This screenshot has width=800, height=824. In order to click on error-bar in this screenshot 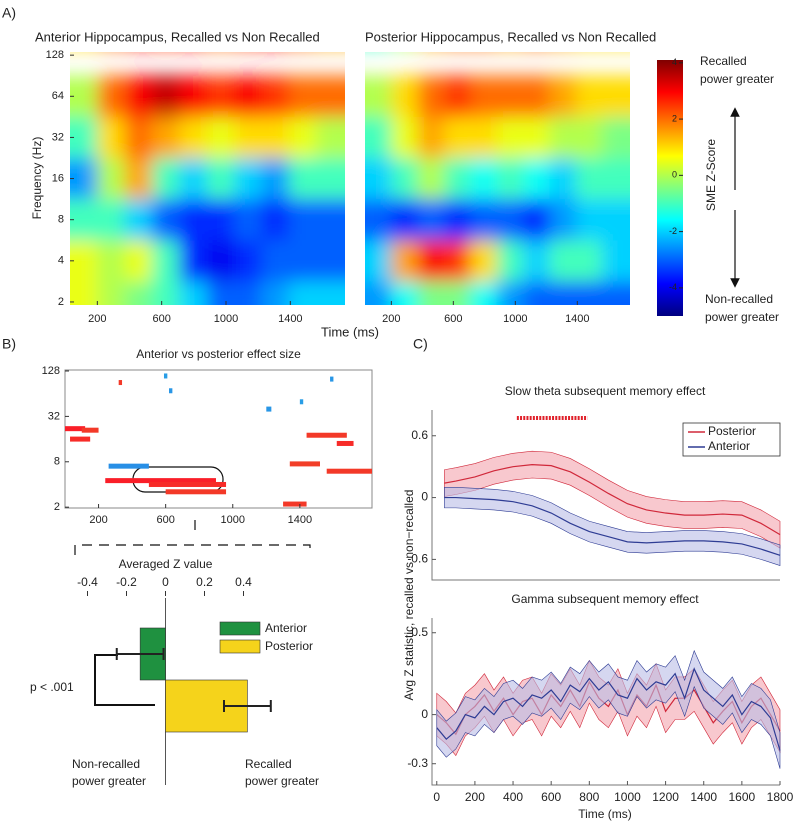, I will do `click(247, 706)`.